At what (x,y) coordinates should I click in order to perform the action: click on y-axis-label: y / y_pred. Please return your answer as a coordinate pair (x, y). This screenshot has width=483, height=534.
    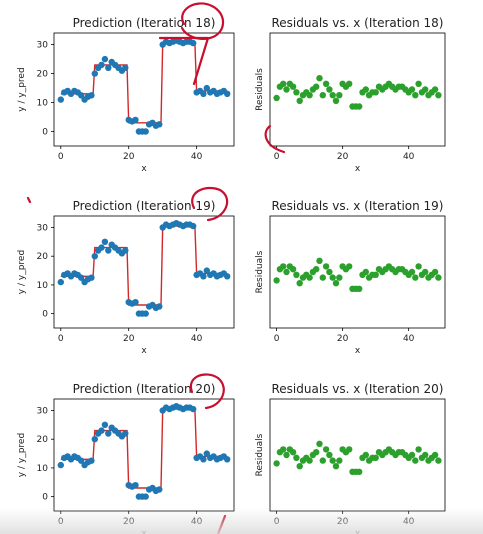
    Looking at the image, I should click on (22, 89).